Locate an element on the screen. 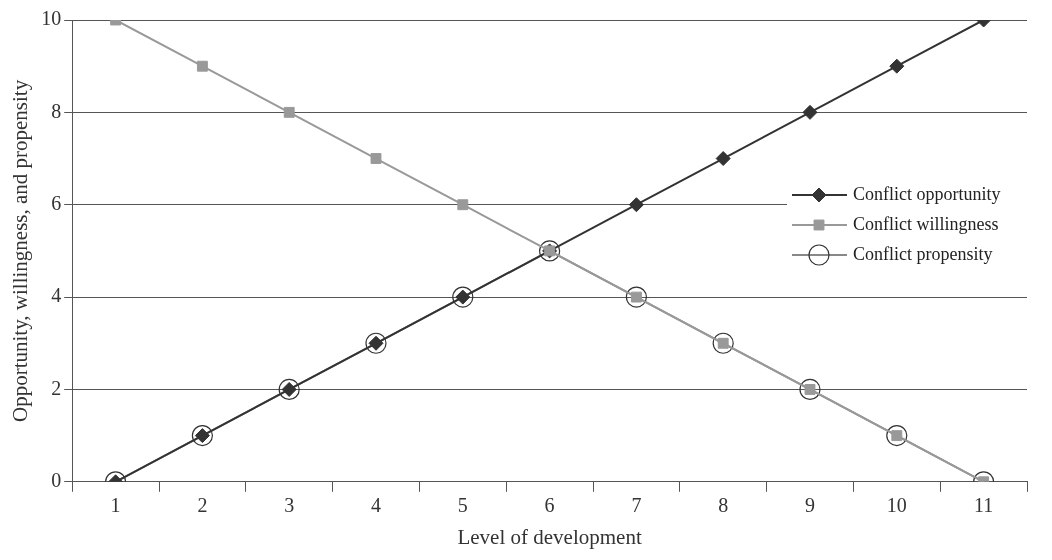  x-tick-label: 11 is located at coordinates (983, 505).